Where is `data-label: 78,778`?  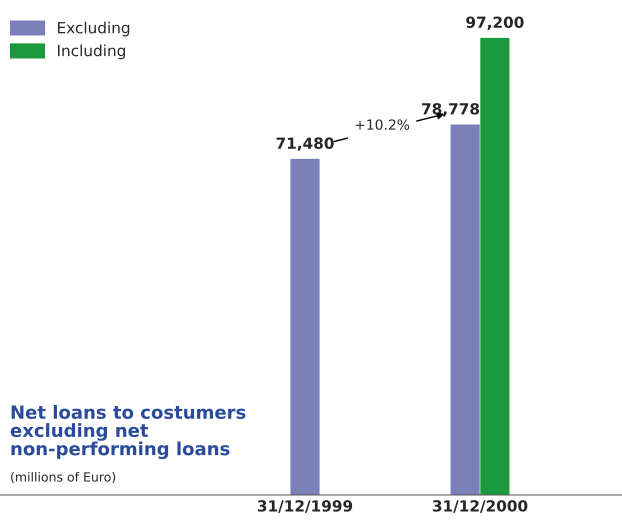
data-label: 78,778 is located at coordinates (451, 110).